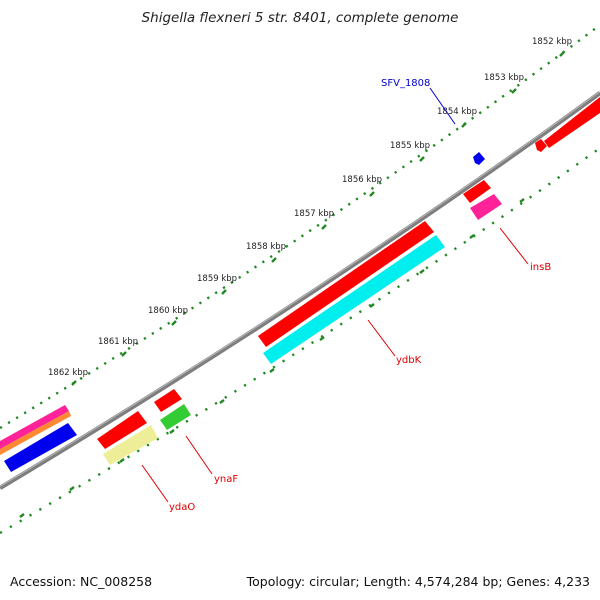 The height and width of the screenshot is (600, 600). Describe the element at coordinates (362, 180) in the screenshot. I see `tick-label: 1856 kbp` at that location.